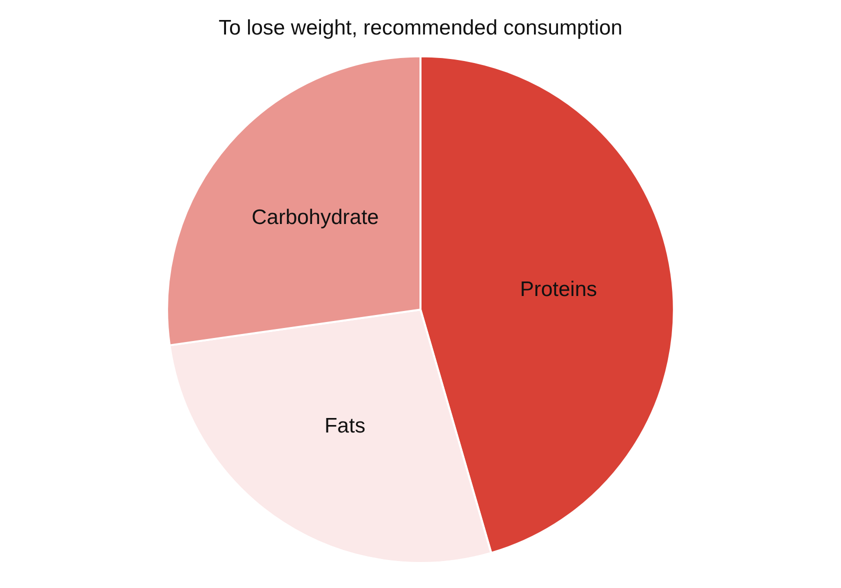 The width and height of the screenshot is (841, 588). What do you see at coordinates (345, 426) in the screenshot?
I see `slice-label: Fats` at bounding box center [345, 426].